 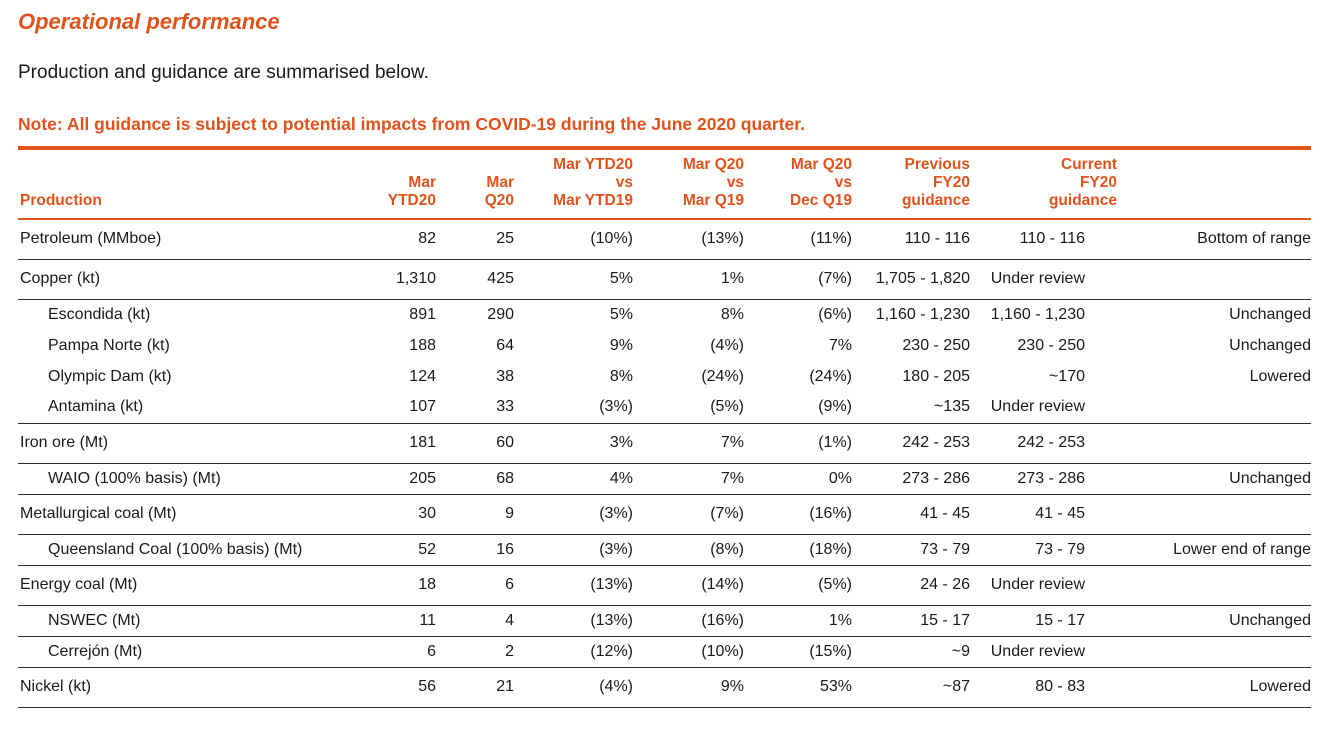 What do you see at coordinates (188, 687) in the screenshot?
I see `row-label: Nickel (kt)` at bounding box center [188, 687].